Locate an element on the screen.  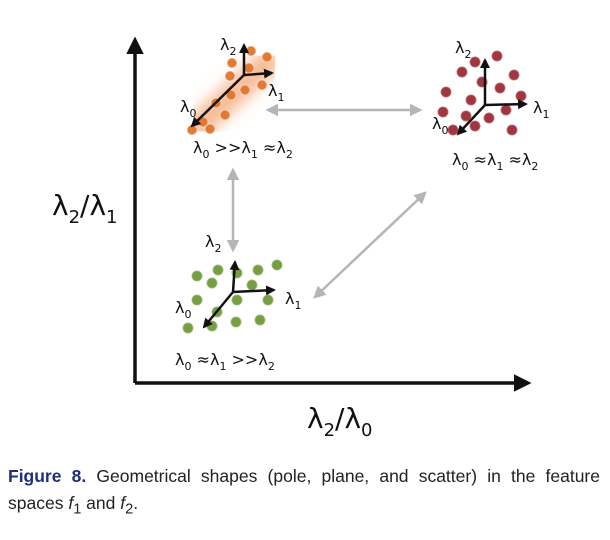
plane-relation: λ0 ≈λ1 >>λ2 is located at coordinates (225, 361).